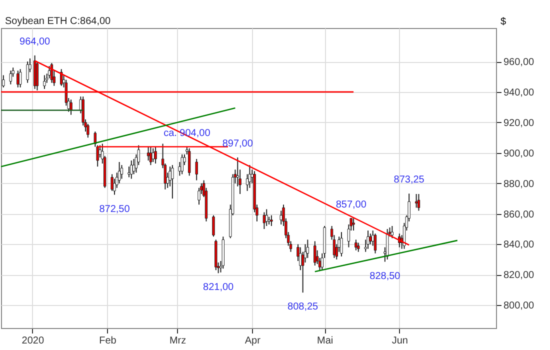 The image size is (550, 350). Describe the element at coordinates (519, 92) in the screenshot. I see `y-tick-label: 940,00` at that location.